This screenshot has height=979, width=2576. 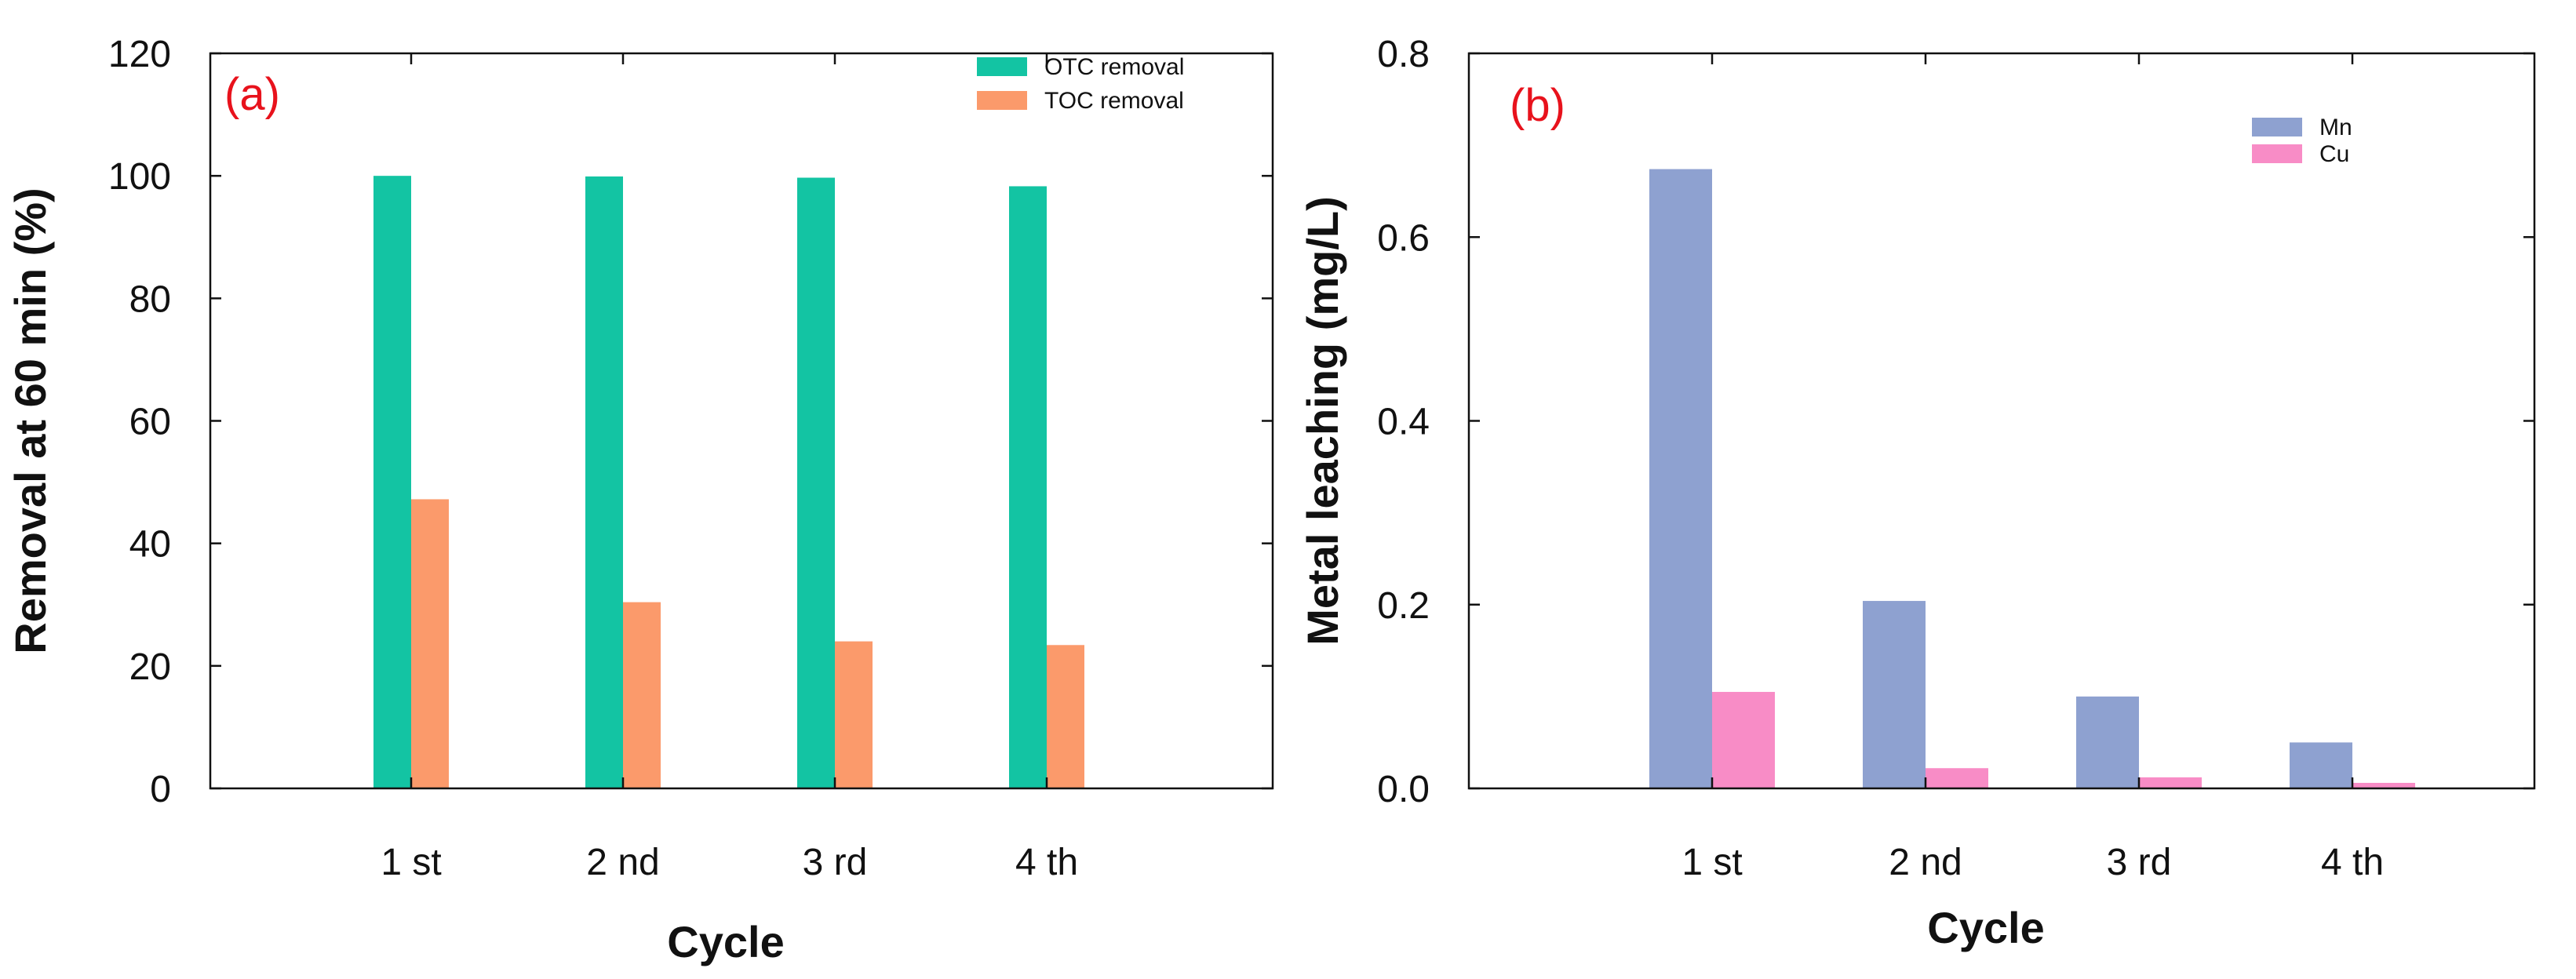 I want to click on legend-label: TOC removal, so click(x=1114, y=101).